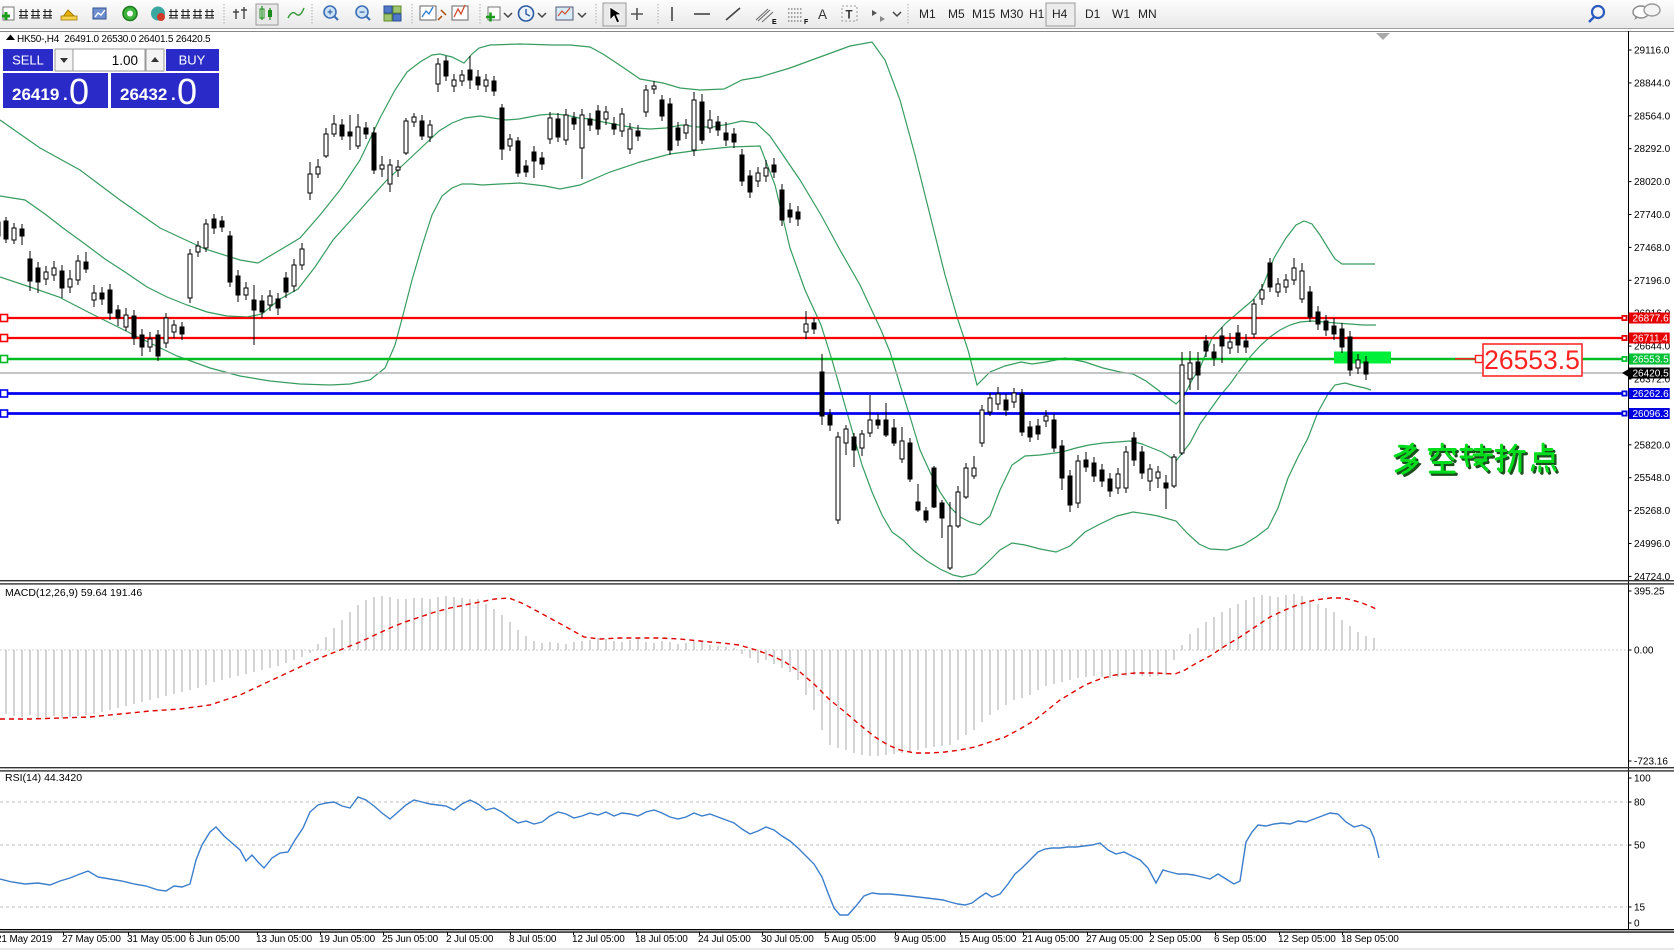 Image resolution: width=1674 pixels, height=951 pixels. I want to click on svg-text: 28020.0, so click(1652, 182).